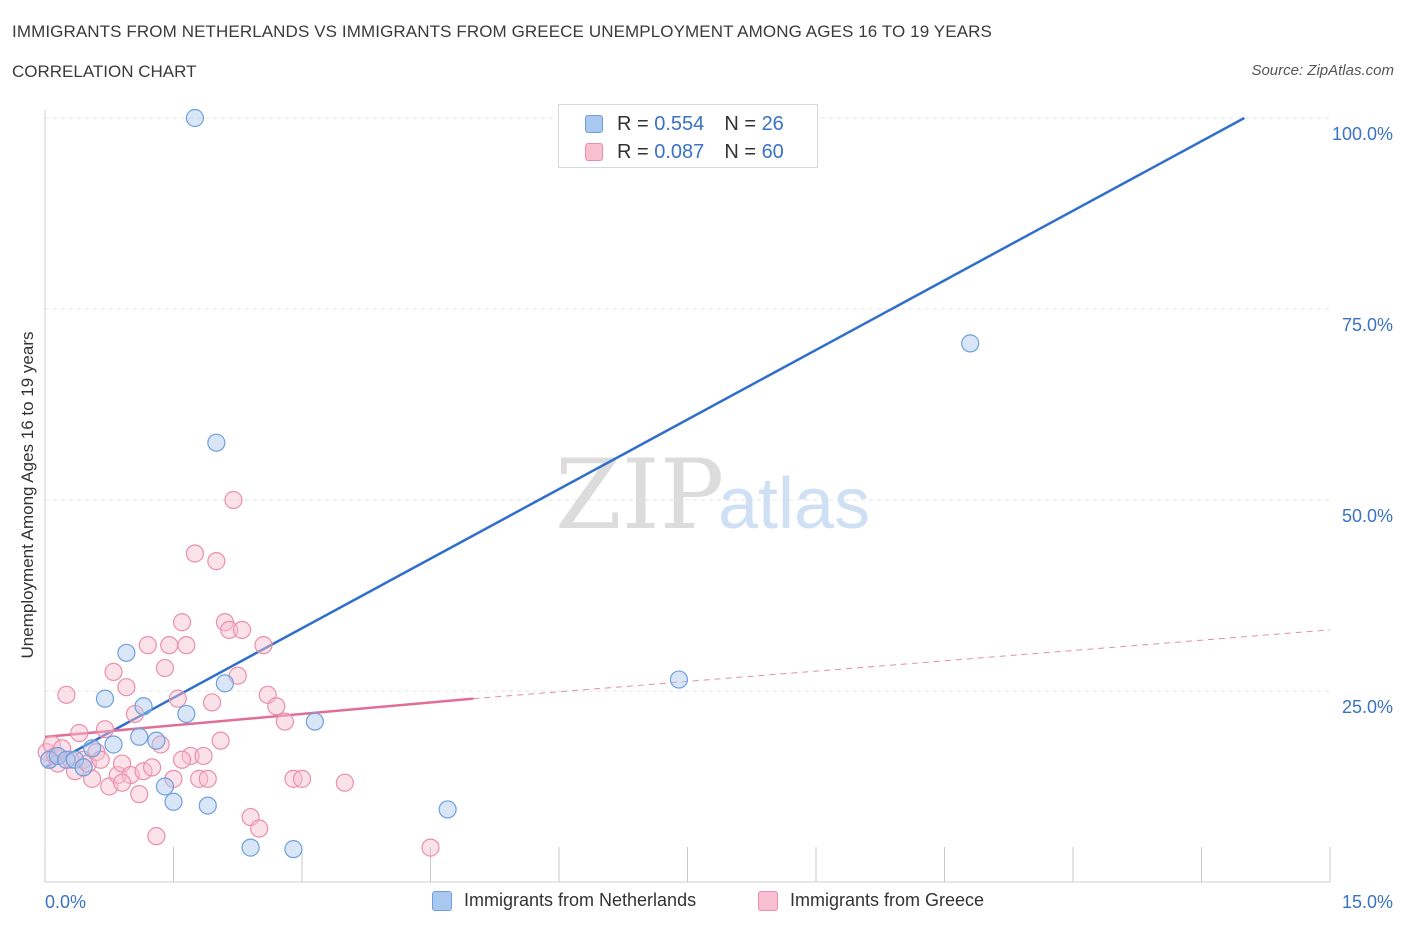 Image resolution: width=1406 pixels, height=930 pixels. Describe the element at coordinates (887, 900) in the screenshot. I see `bottom-legend-label: Immigrants from Greece` at that location.